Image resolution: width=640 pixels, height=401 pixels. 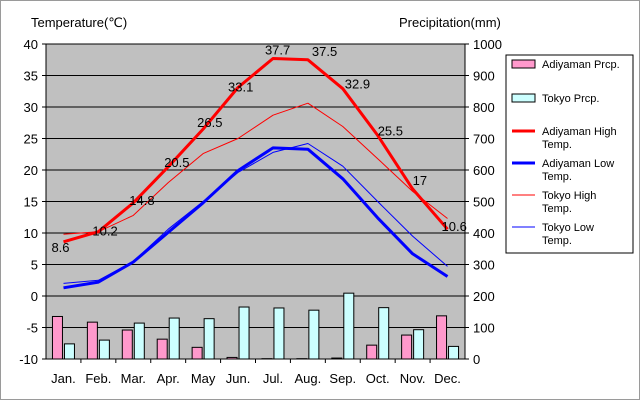 I want to click on x-tick-label: Jul., so click(x=273, y=378).